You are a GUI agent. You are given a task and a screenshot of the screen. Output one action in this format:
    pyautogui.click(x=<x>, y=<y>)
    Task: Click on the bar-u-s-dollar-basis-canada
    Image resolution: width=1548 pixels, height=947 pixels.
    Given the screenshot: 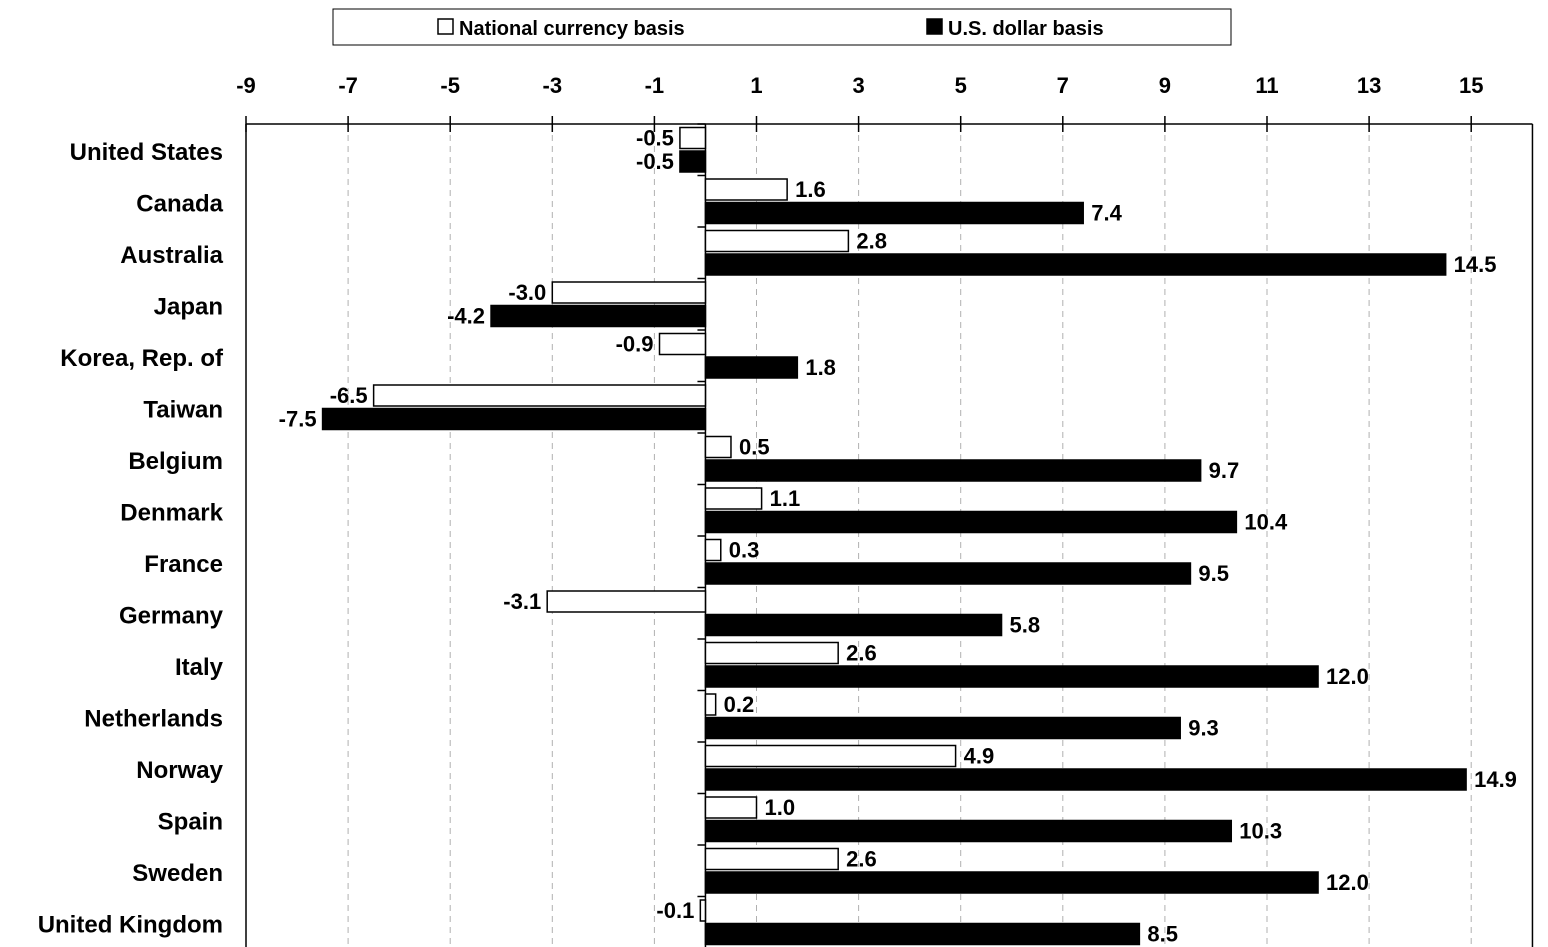 What is the action you would take?
    pyautogui.click(x=894, y=213)
    